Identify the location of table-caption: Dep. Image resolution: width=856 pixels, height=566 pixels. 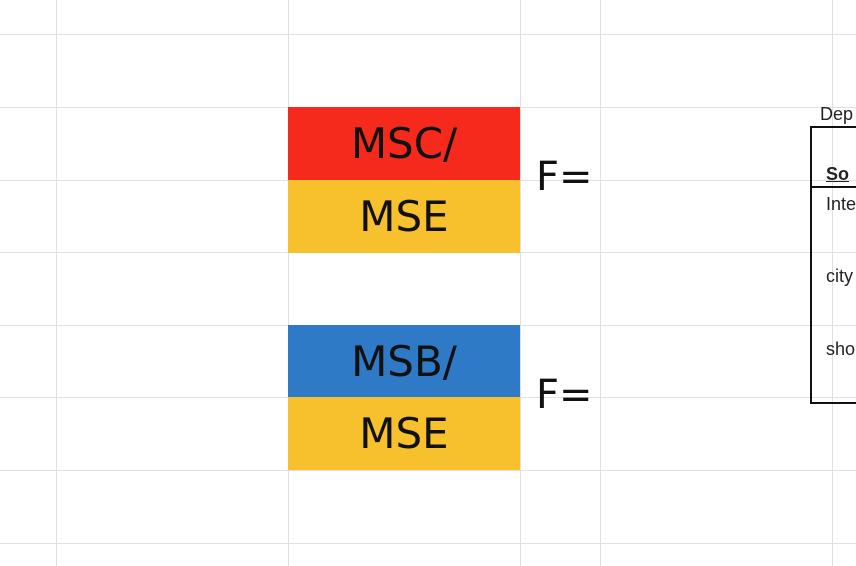
(837, 114).